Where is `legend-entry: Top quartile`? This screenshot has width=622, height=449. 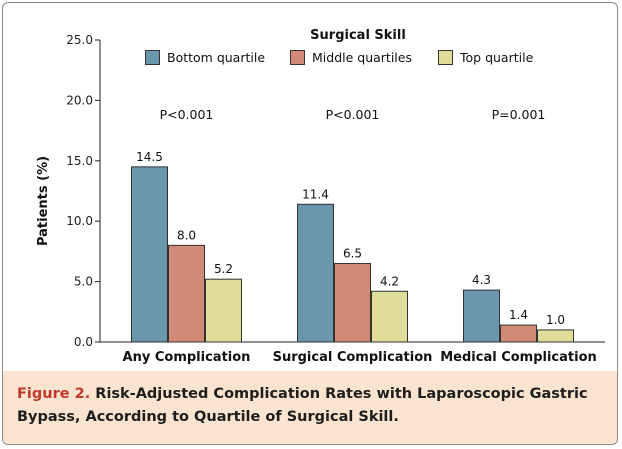
legend-entry: Top quartile is located at coordinates (496, 57).